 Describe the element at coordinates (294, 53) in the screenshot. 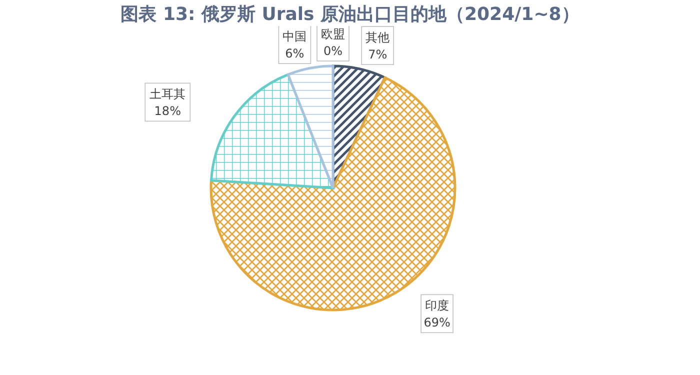

I see `data-label: 6%` at that location.